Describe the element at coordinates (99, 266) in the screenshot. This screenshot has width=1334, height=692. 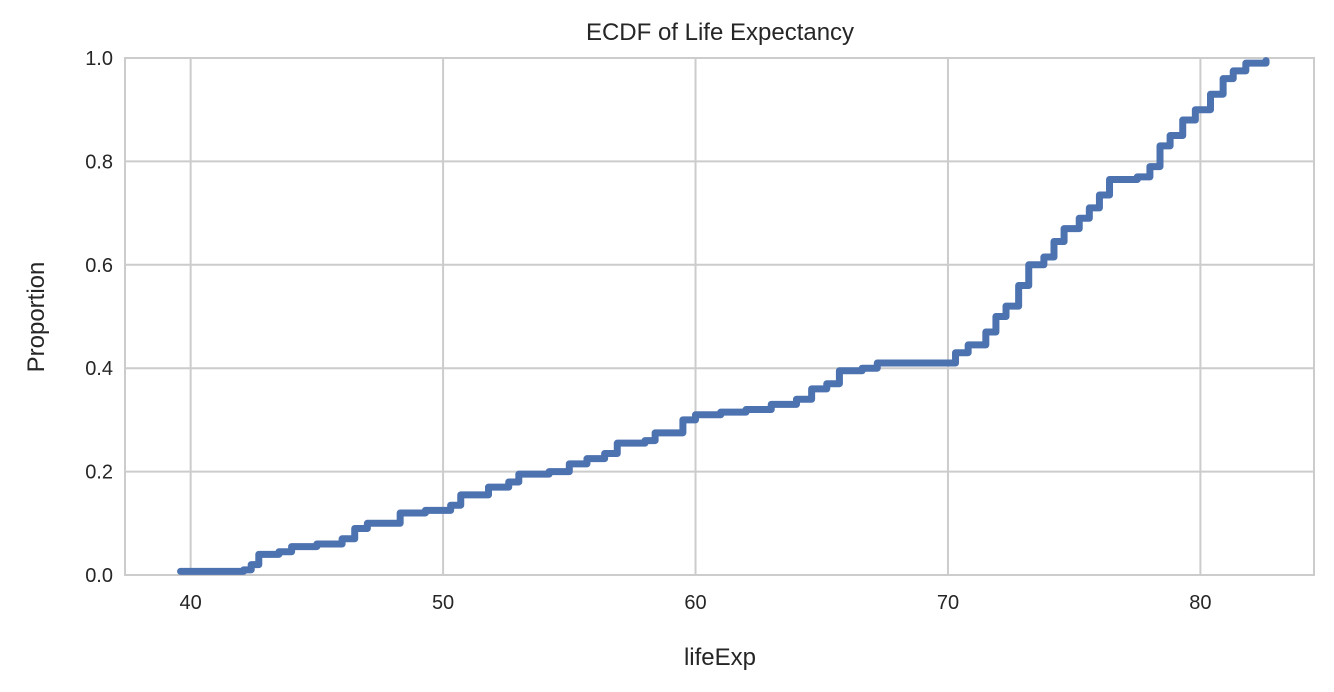
I see `y-tick-label: 0.6` at that location.